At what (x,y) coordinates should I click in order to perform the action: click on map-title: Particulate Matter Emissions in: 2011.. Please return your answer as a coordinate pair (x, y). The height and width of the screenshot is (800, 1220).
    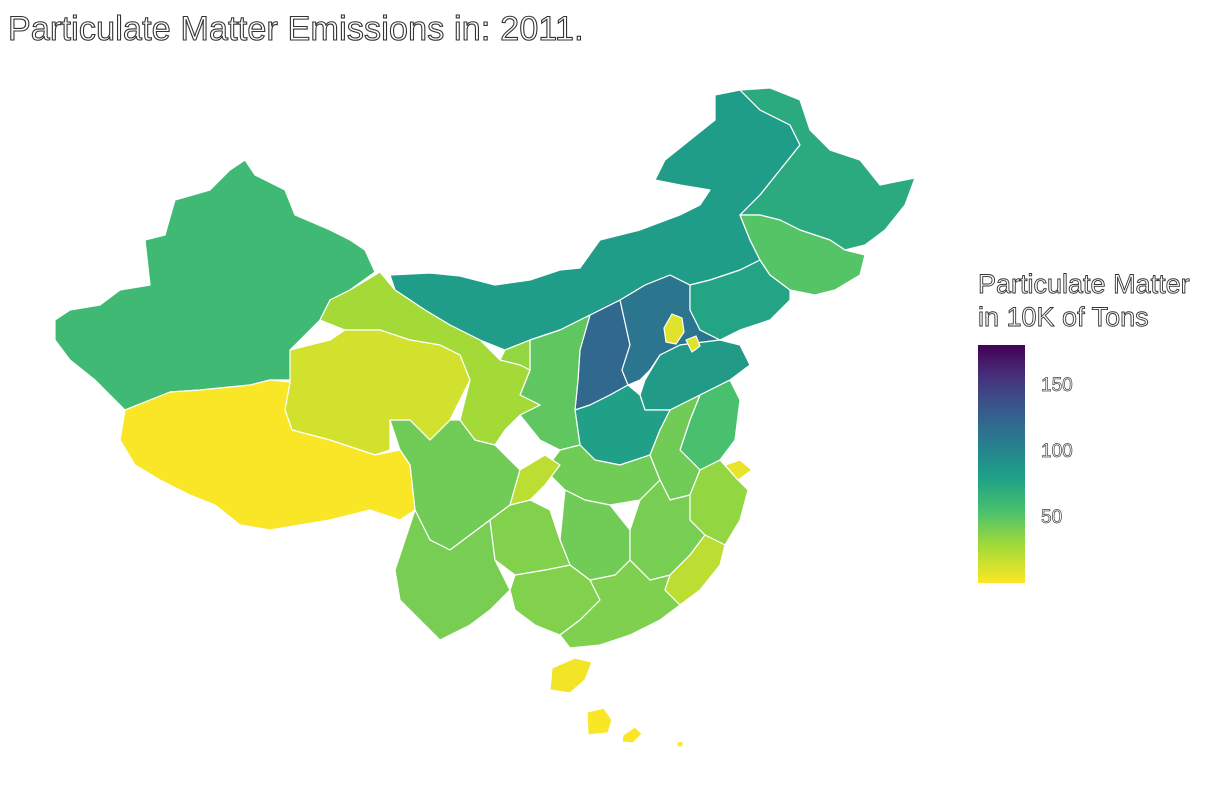
    Looking at the image, I should click on (295, 28).